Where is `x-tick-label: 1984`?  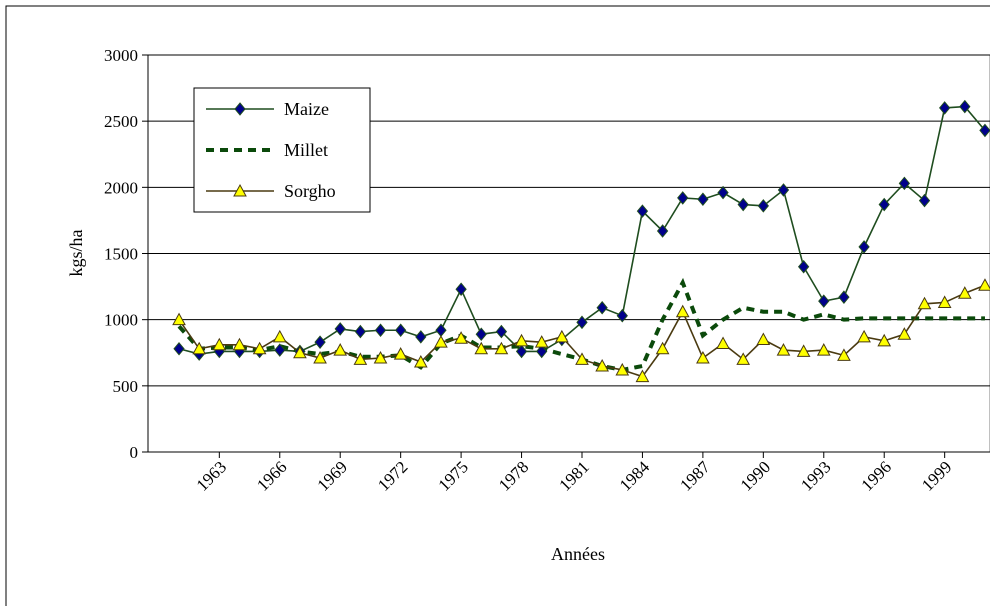
x-tick-label: 1984 is located at coordinates (635, 476).